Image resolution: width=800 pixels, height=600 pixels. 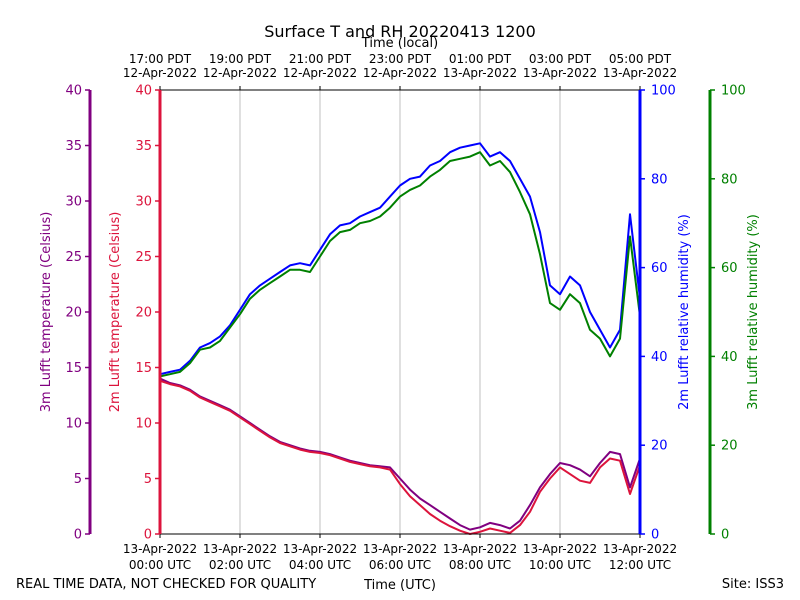 What do you see at coordinates (240, 59) in the screenshot?
I see `top-tick-time: 19:00 PDT` at bounding box center [240, 59].